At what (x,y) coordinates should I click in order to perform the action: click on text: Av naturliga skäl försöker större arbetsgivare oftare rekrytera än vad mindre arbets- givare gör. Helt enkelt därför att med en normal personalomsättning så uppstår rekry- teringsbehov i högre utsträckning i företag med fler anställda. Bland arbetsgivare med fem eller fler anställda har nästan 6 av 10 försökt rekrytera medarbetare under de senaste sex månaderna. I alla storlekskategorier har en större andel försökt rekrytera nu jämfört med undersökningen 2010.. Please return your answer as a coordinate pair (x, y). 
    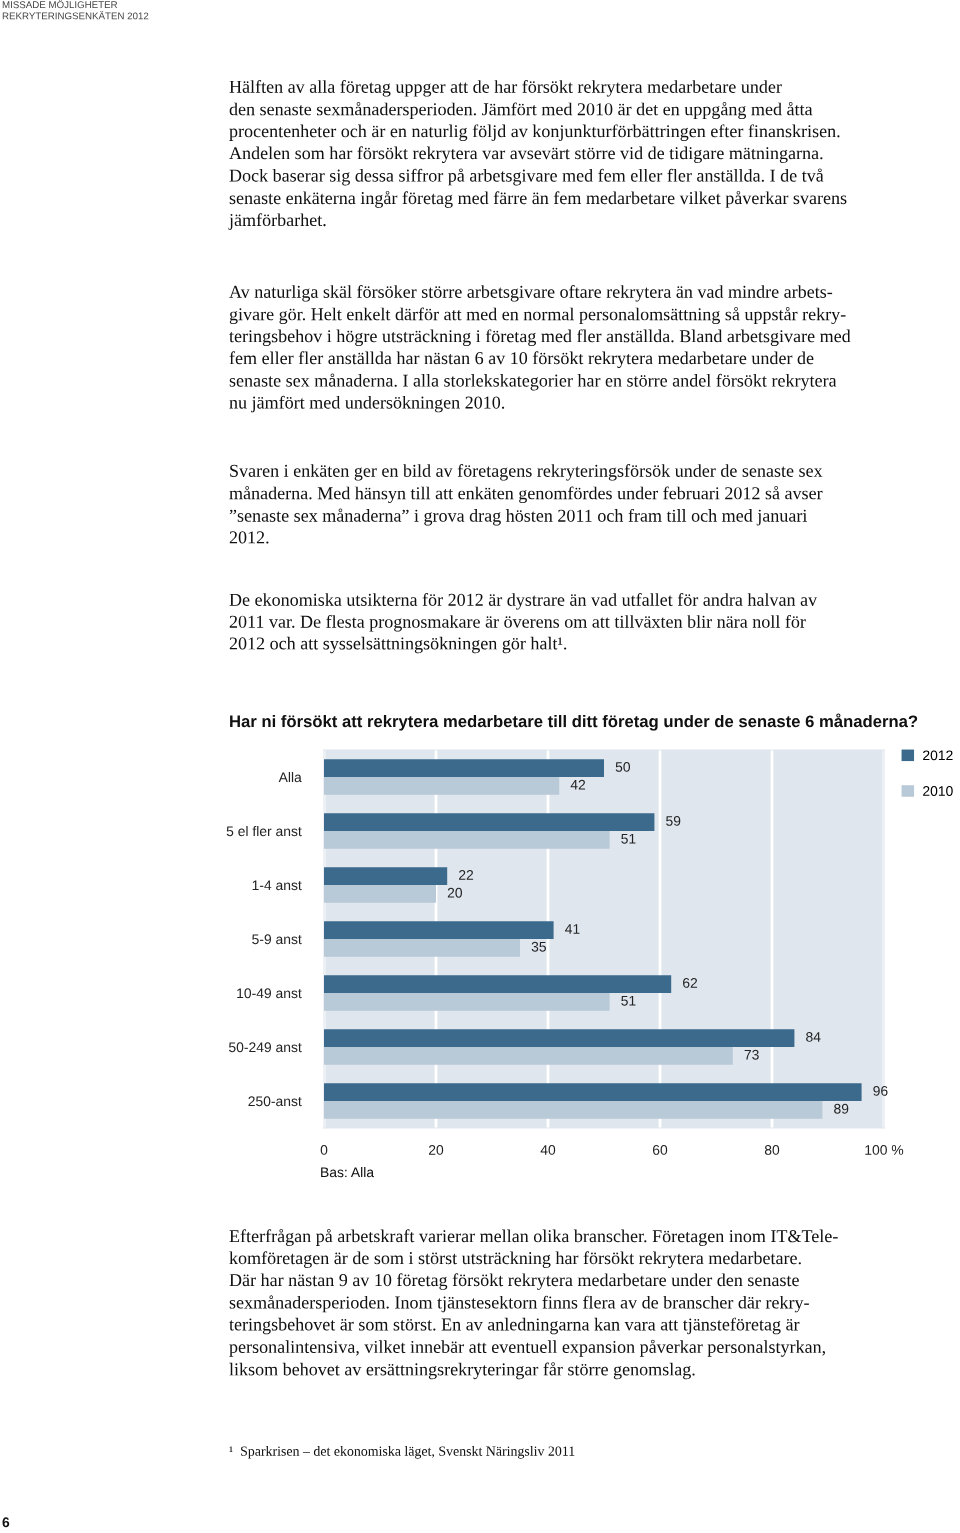
    Looking at the image, I should click on (540, 349).